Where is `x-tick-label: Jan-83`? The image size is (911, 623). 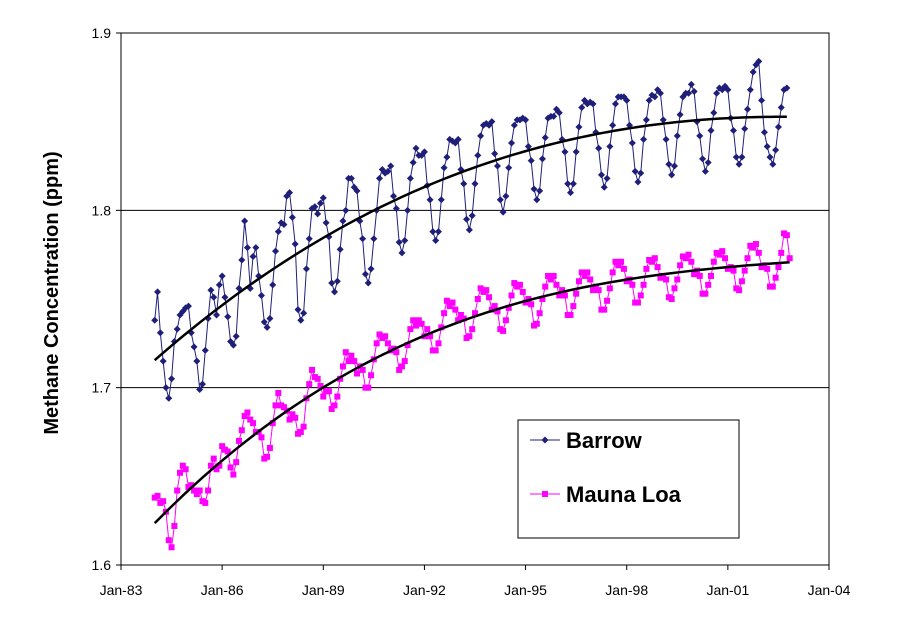 x-tick-label: Jan-83 is located at coordinates (121, 590).